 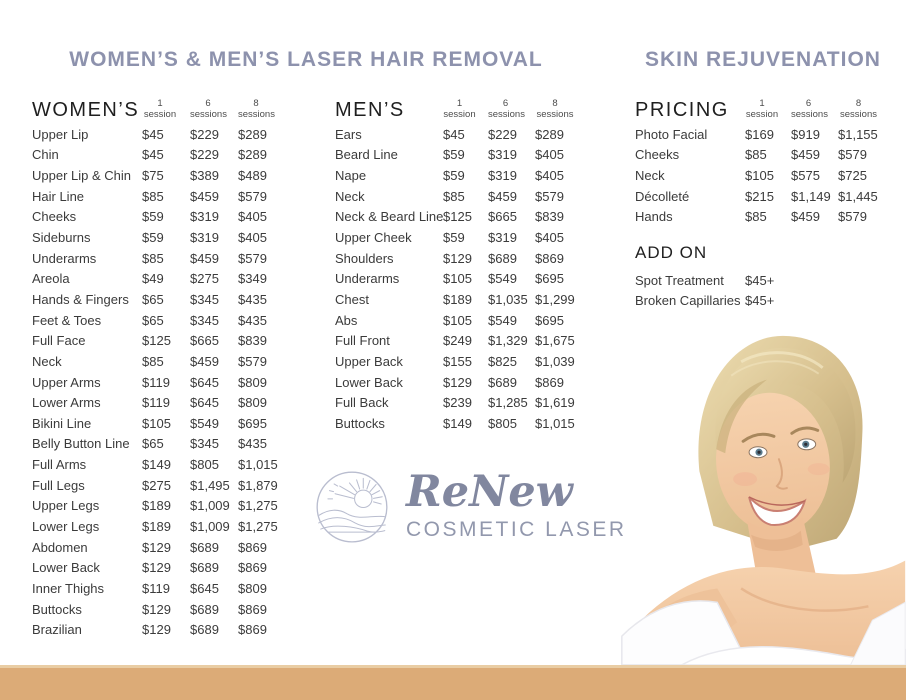 I want to click on table-row: Chest $189 $1,035 $1,299, so click(x=464, y=299).